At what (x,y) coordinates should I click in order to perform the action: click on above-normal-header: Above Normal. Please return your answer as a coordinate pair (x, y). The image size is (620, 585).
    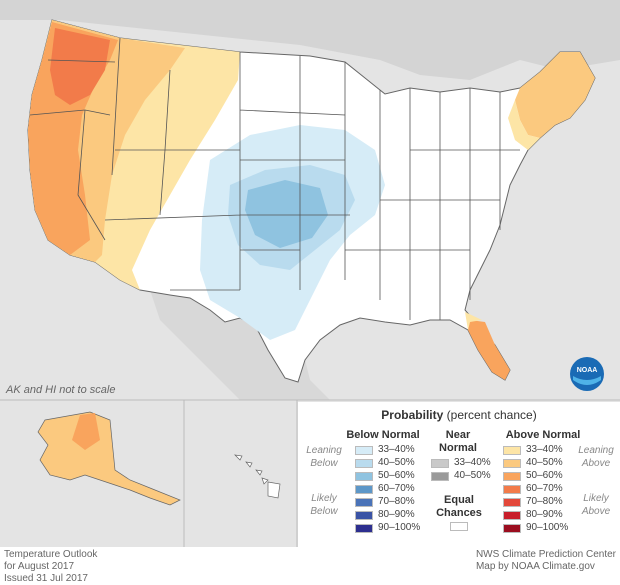
    Looking at the image, I should click on (543, 435).